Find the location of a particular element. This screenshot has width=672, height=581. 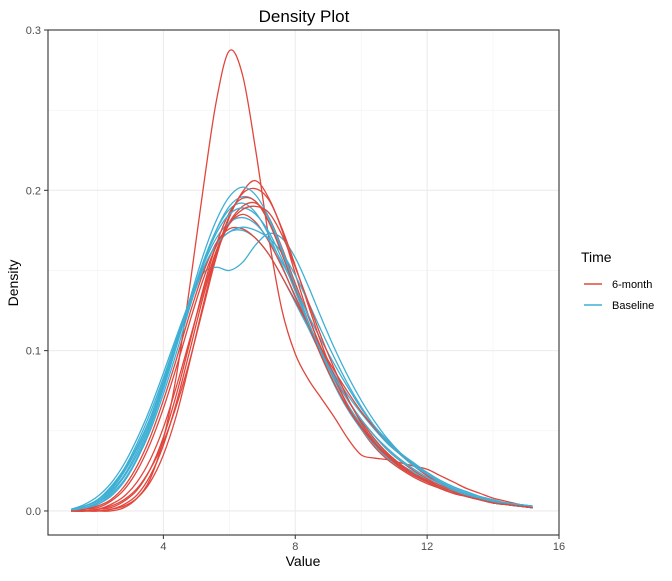

x-axis: 4 8 12 16 is located at coordinates (362, 544).